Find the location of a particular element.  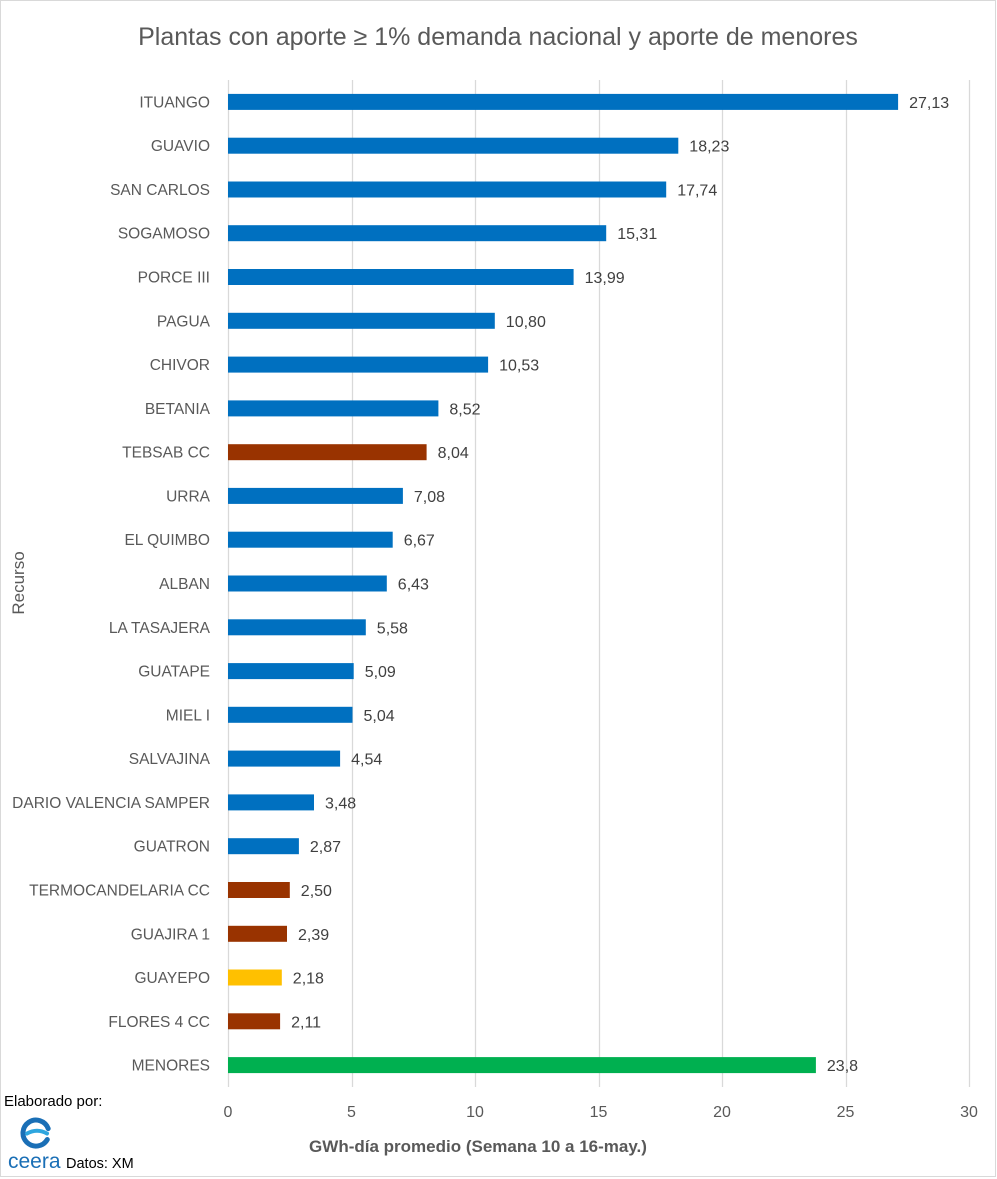

category-label-tebsab-cc: TEBSAB CC is located at coordinates (166, 453).